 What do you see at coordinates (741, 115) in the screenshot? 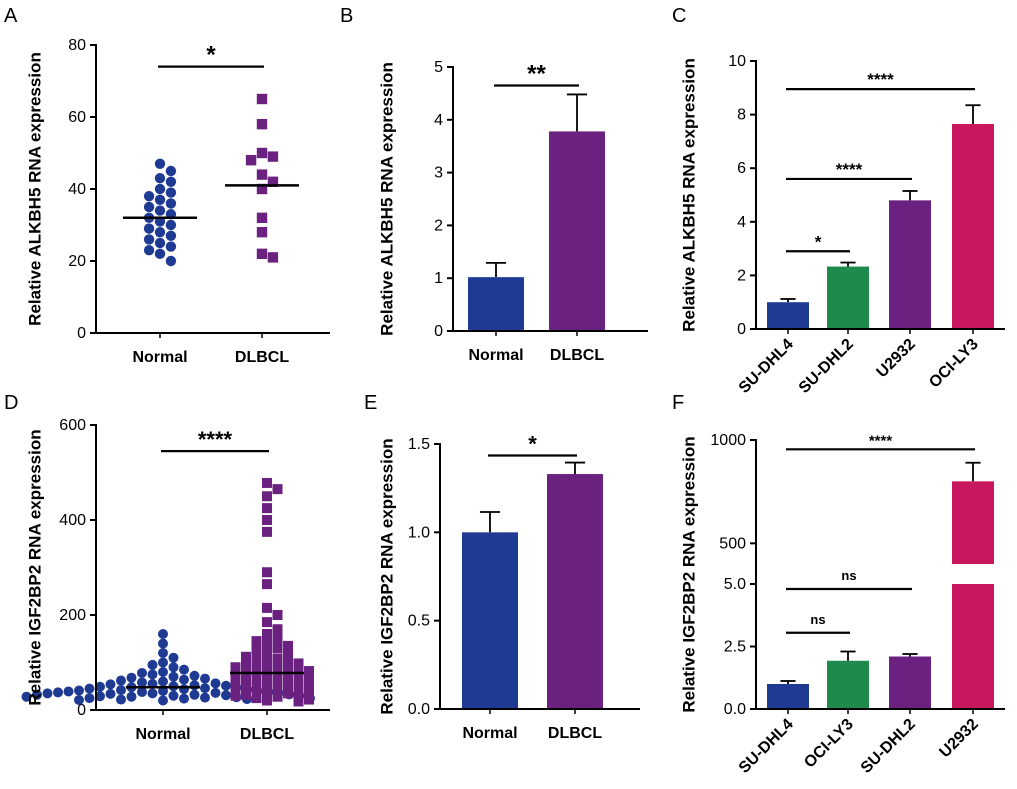
I see `y-tick-label: 8` at bounding box center [741, 115].